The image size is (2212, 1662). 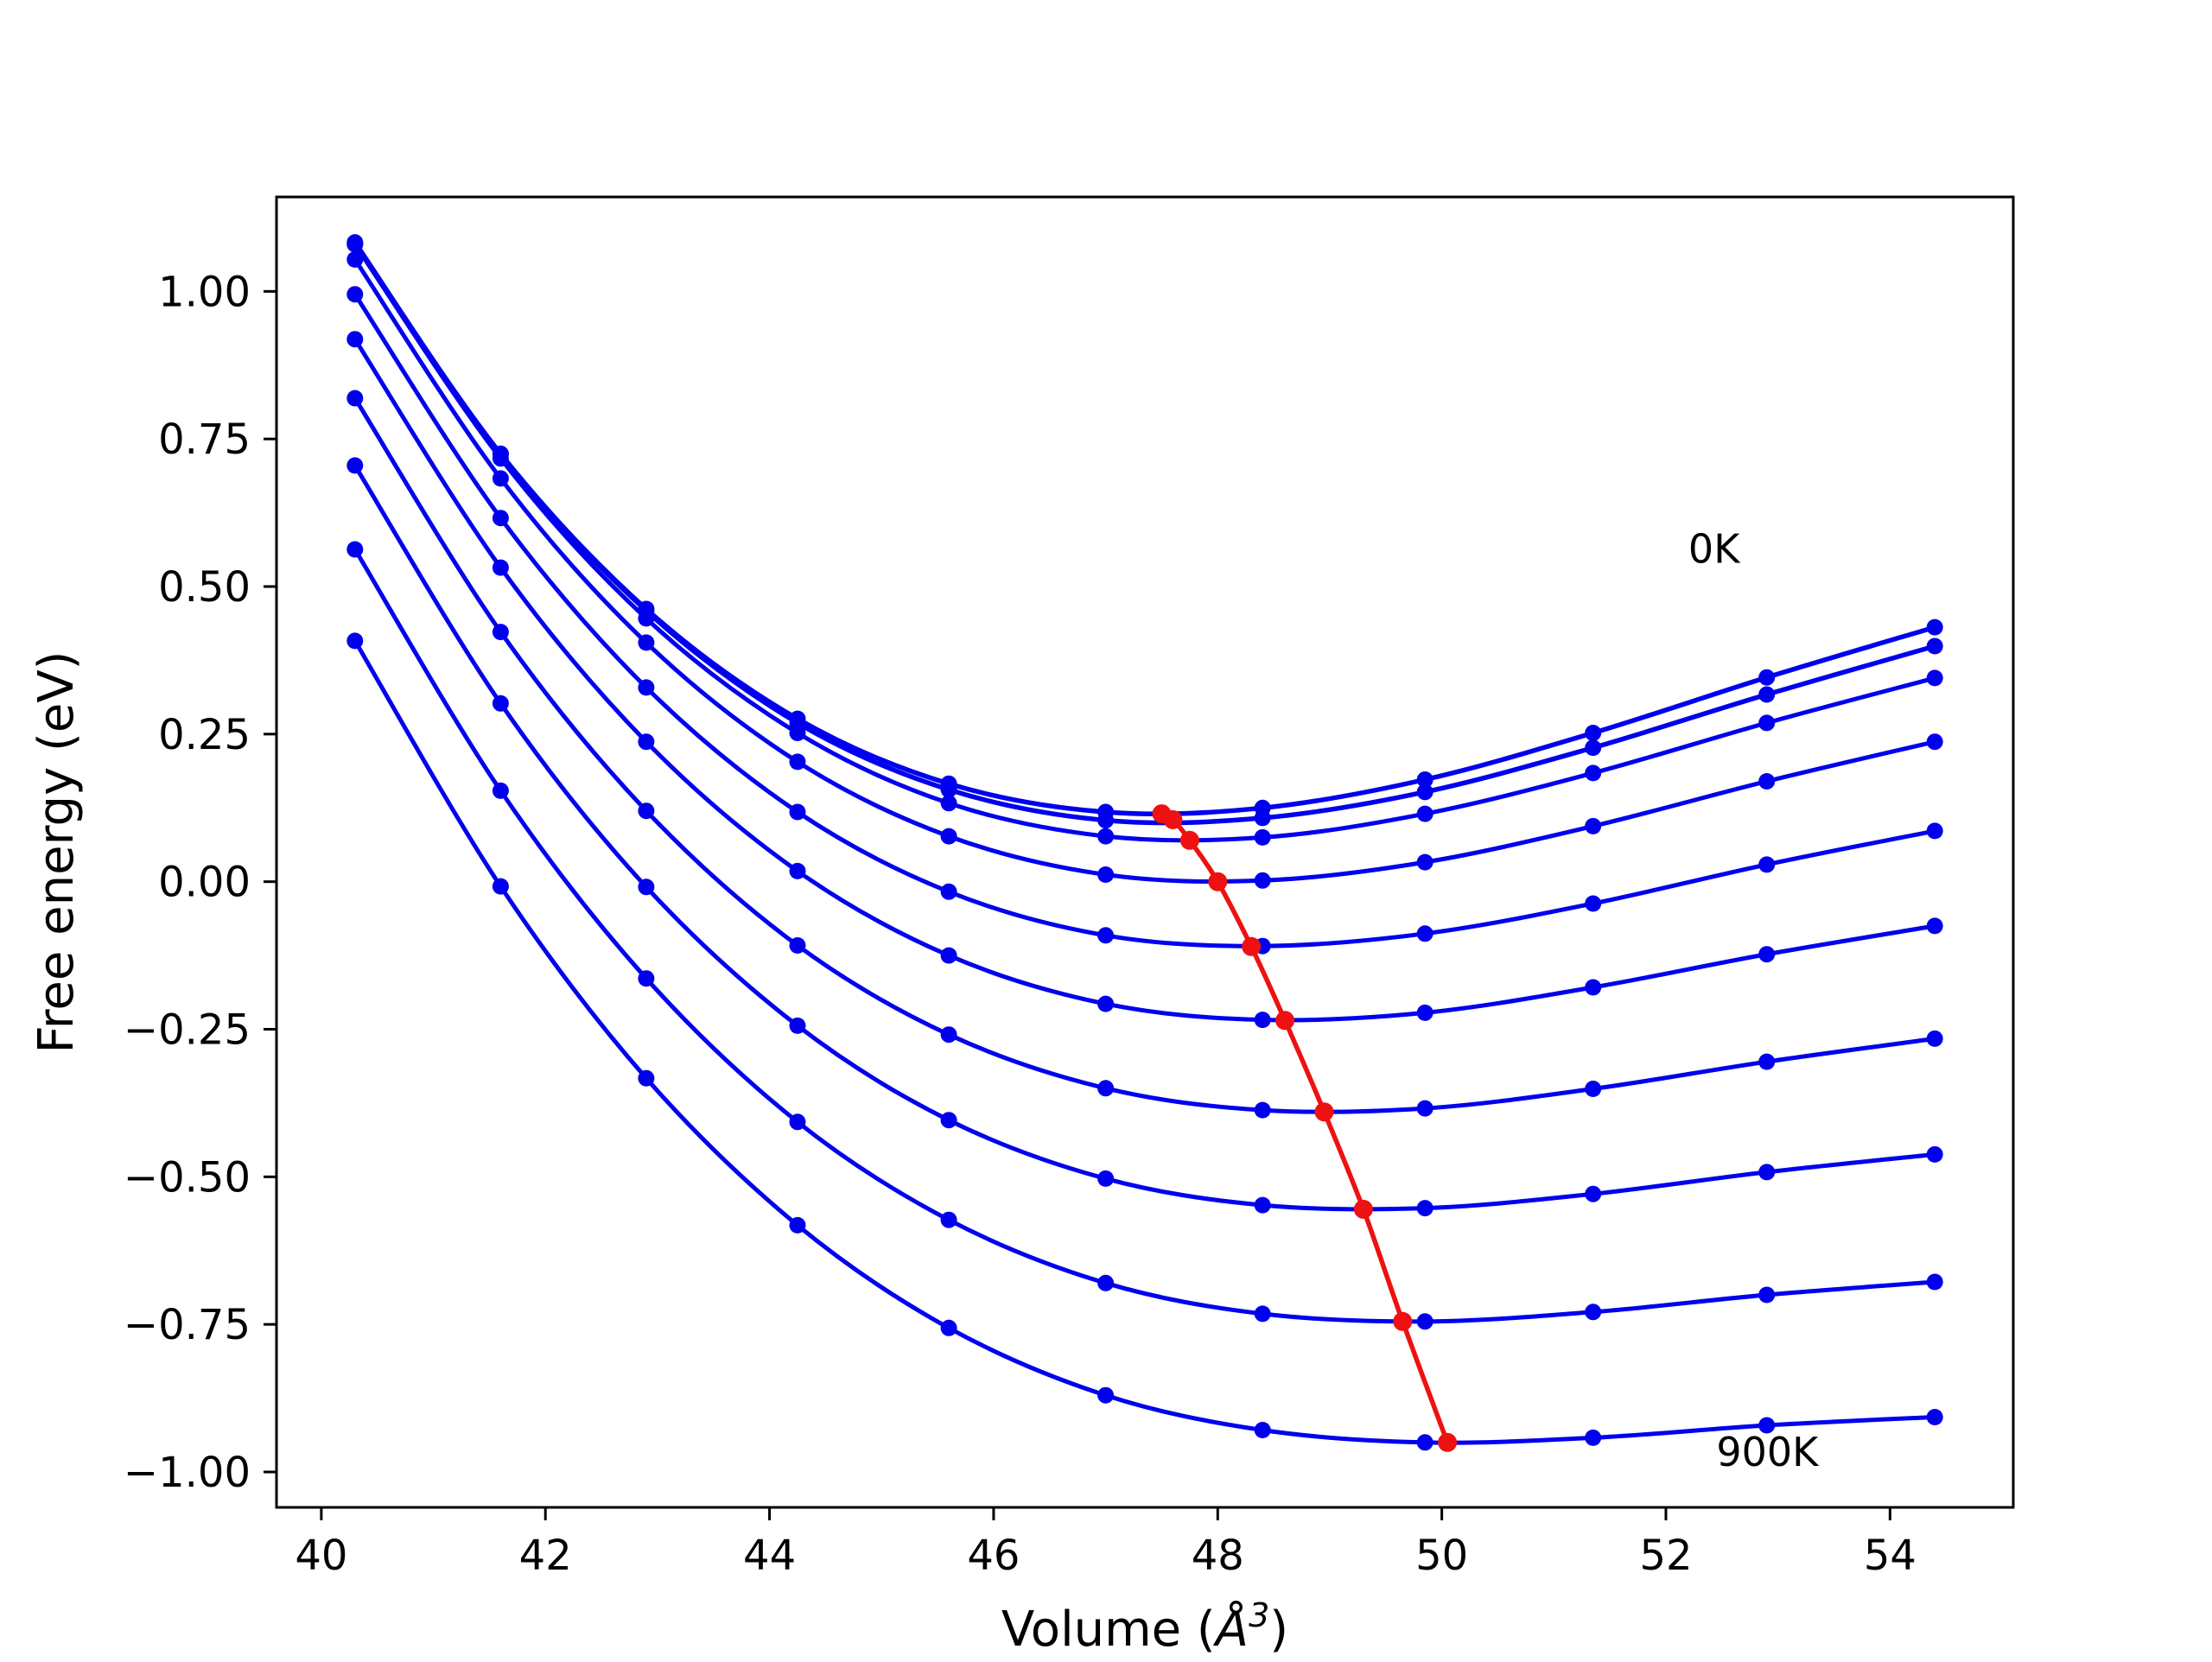 I want to click on y-tick-label: 0.75, so click(x=204, y=440).